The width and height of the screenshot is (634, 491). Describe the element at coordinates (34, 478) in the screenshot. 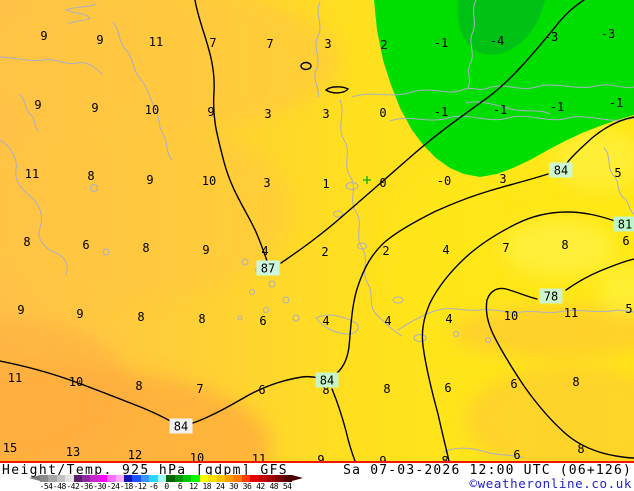

I see `colorbar-left-arrow` at that location.